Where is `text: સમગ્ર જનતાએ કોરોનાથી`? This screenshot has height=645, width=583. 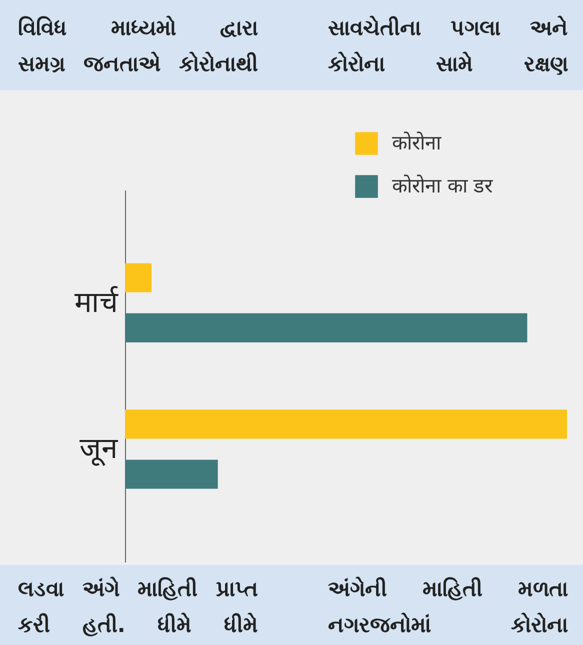
text: સમગ્ર જનતાએ કોરોનાથી is located at coordinates (138, 64).